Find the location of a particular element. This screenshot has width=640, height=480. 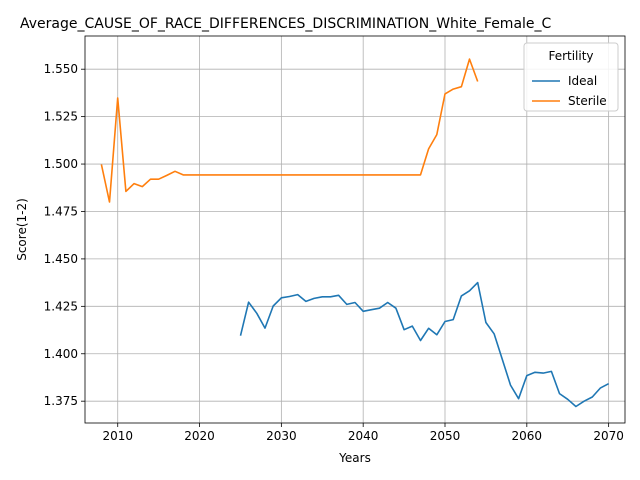

legend: Fertility Ideal Sterile is located at coordinates (571, 77).